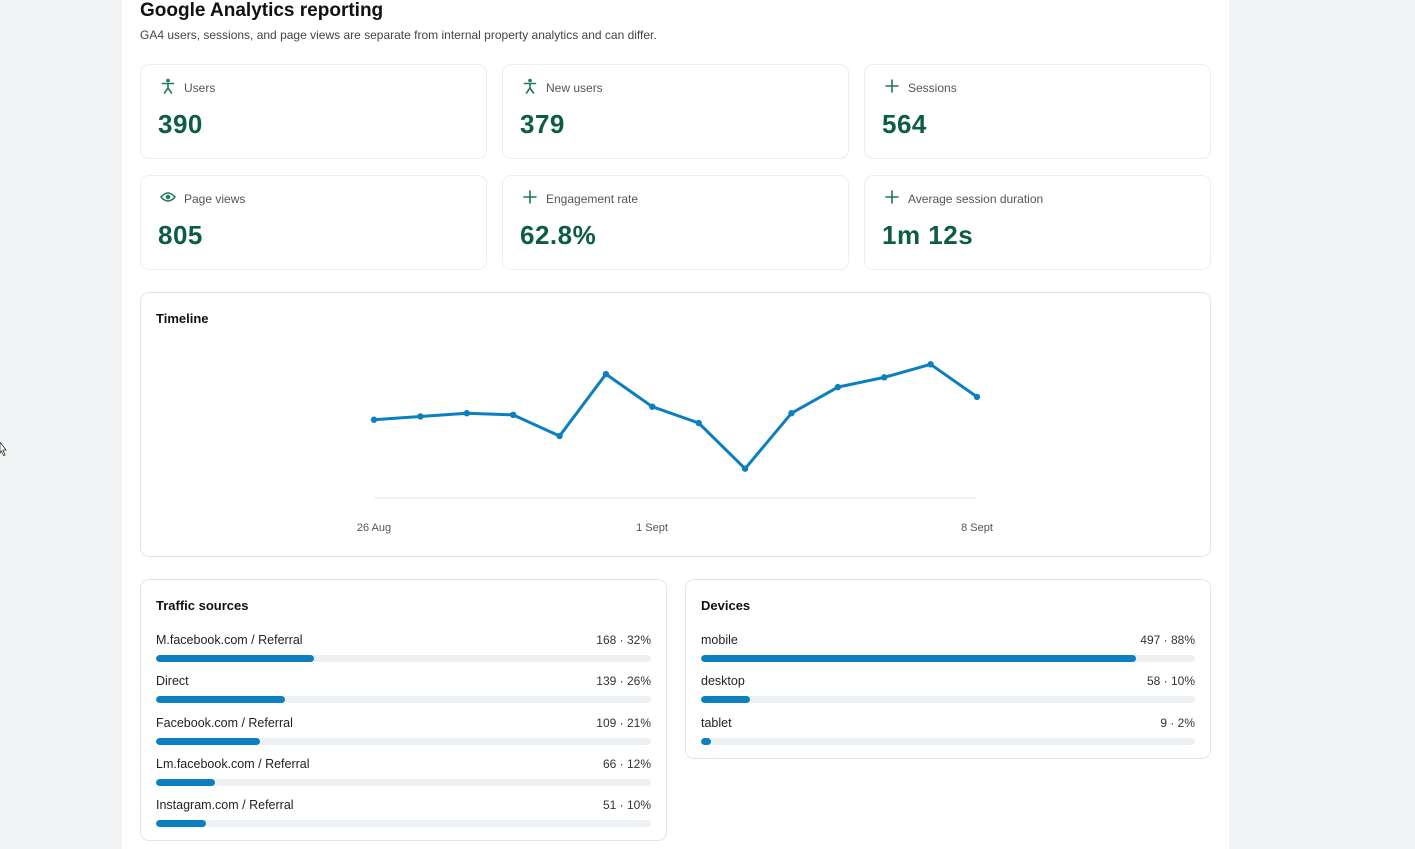 This screenshot has width=1415, height=849. I want to click on source-label: M.facebook.com / Referral, so click(229, 640).